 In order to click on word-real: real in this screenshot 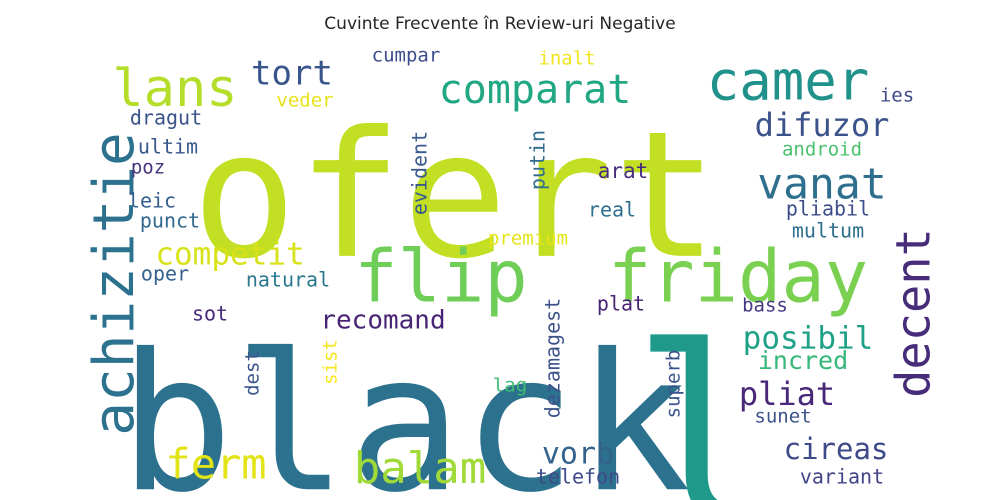, I will do `click(612, 210)`.